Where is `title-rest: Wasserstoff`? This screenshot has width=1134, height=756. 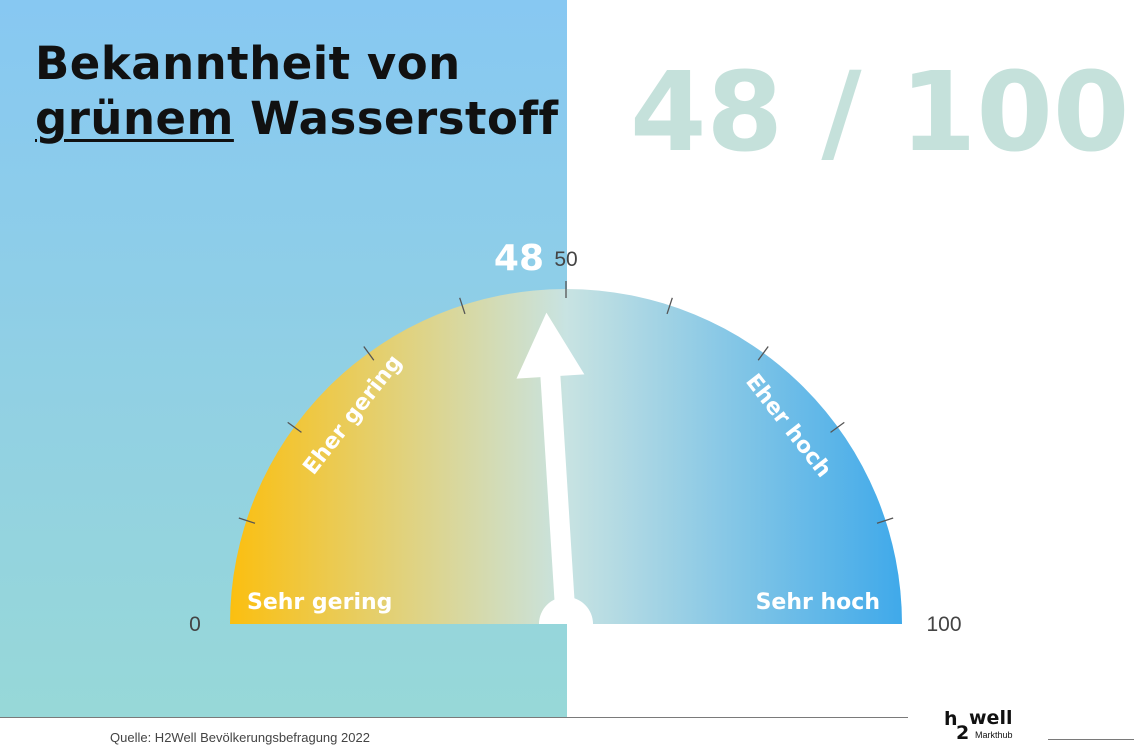 title-rest: Wasserstoff is located at coordinates (404, 118).